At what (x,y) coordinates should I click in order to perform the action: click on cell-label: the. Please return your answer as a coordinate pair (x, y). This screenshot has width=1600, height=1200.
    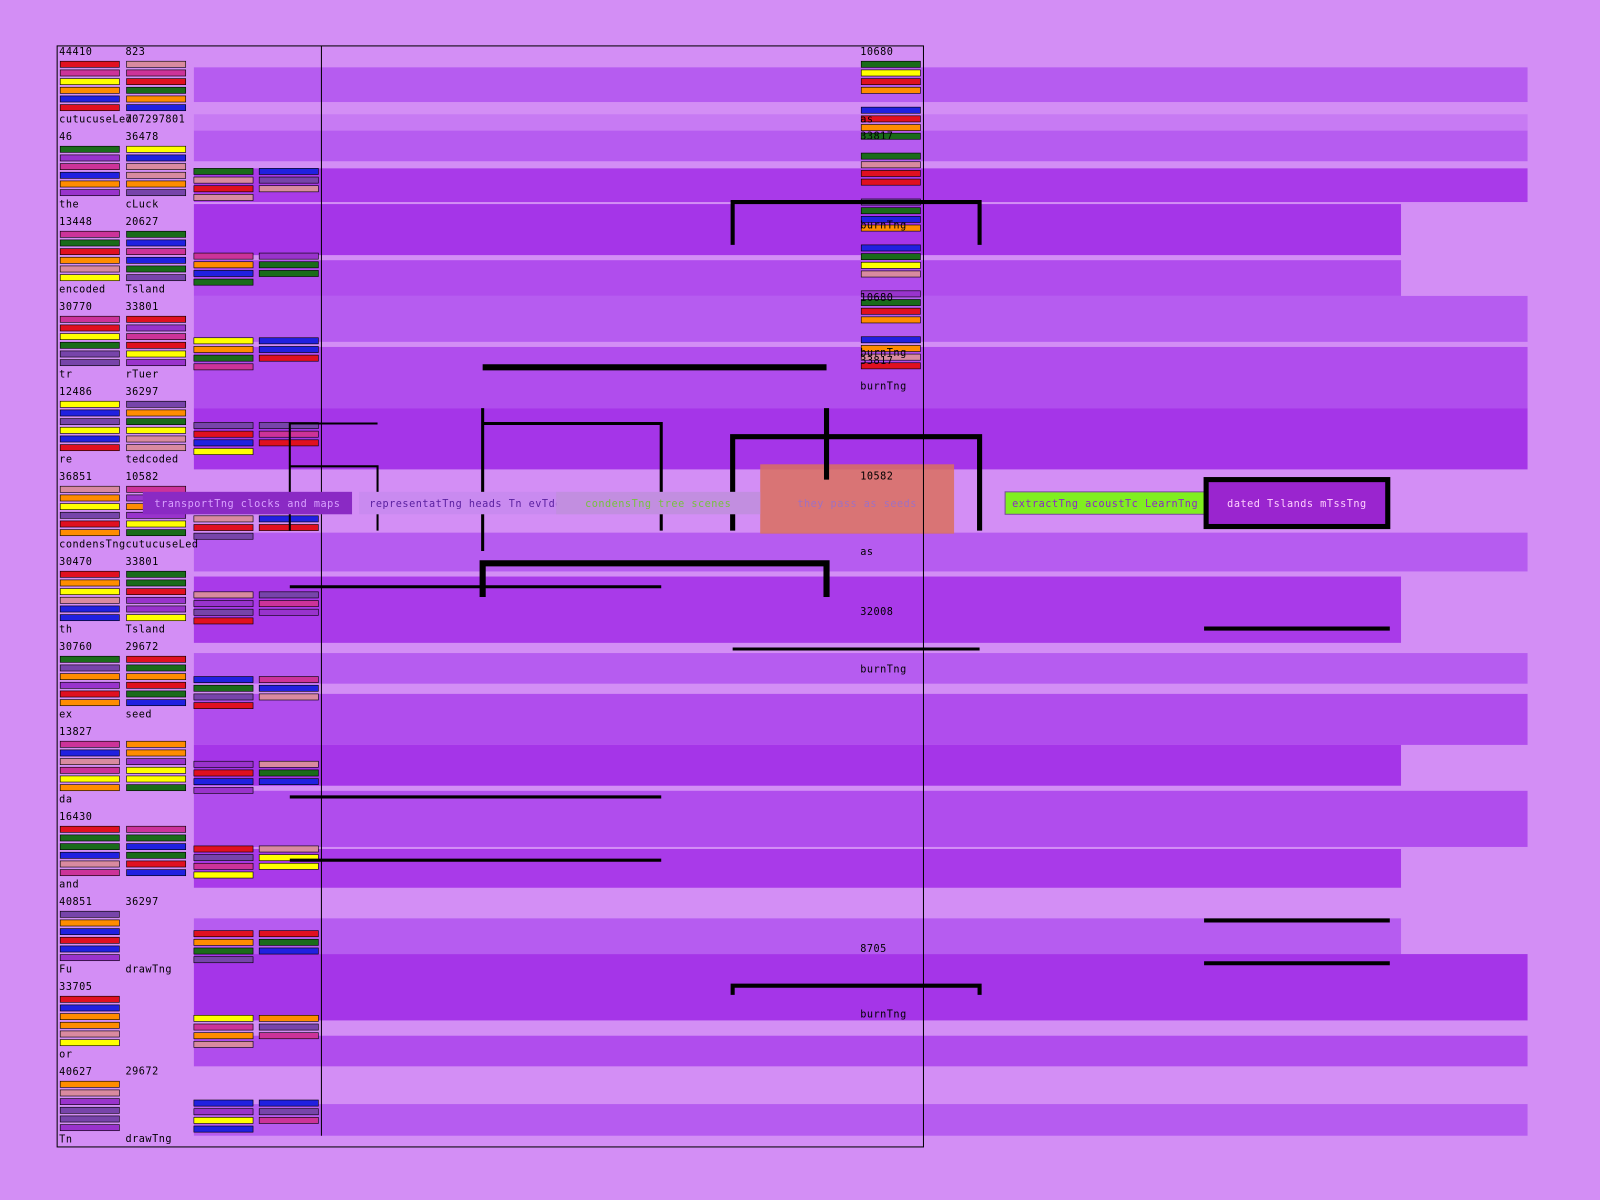
    Looking at the image, I should click on (69, 204).